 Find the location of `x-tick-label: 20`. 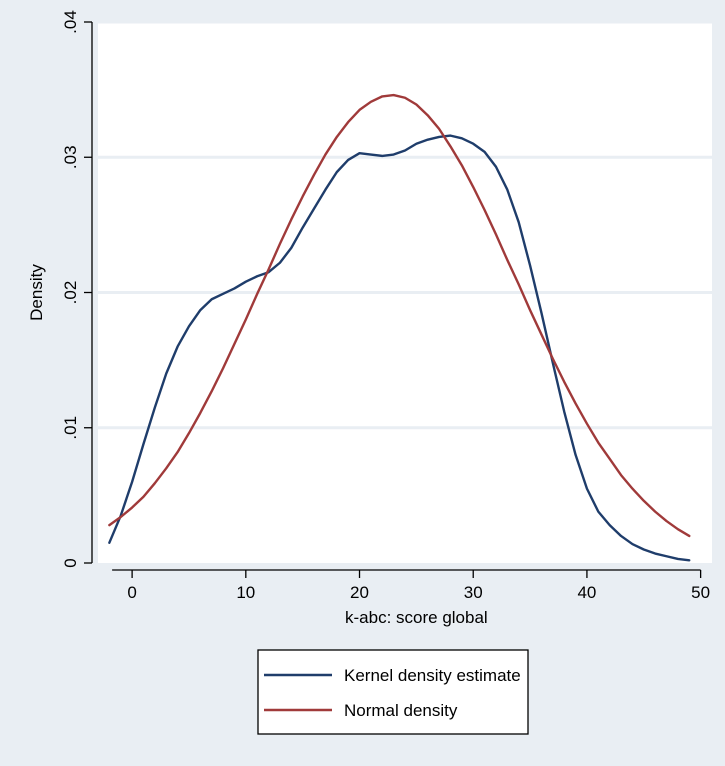

x-tick-label: 20 is located at coordinates (359, 592).